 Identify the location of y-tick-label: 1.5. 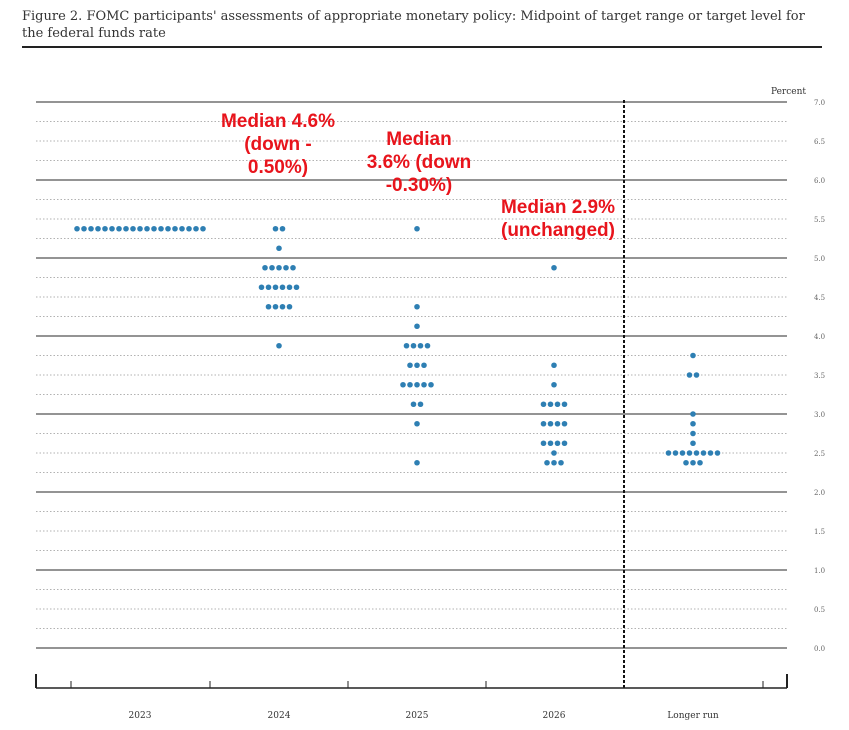
(819, 532).